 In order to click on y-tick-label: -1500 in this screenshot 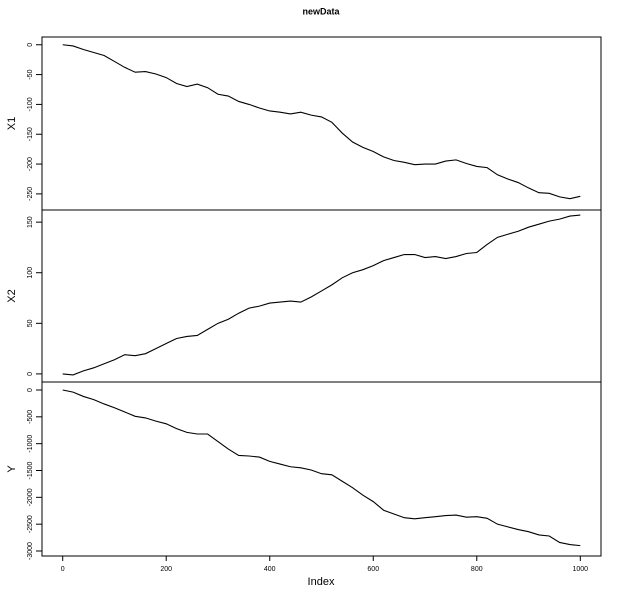, I will do `click(30, 470)`.